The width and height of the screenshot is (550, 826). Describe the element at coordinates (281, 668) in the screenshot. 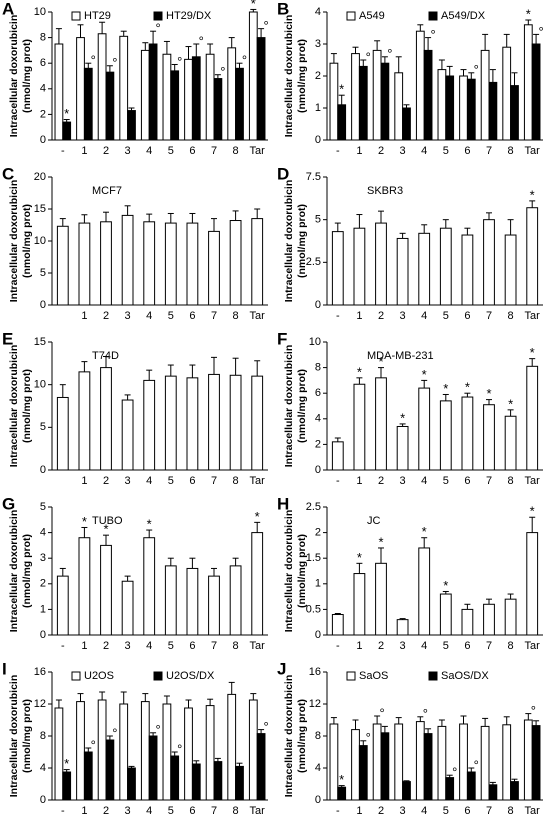

I see `panel-letter: J` at that location.